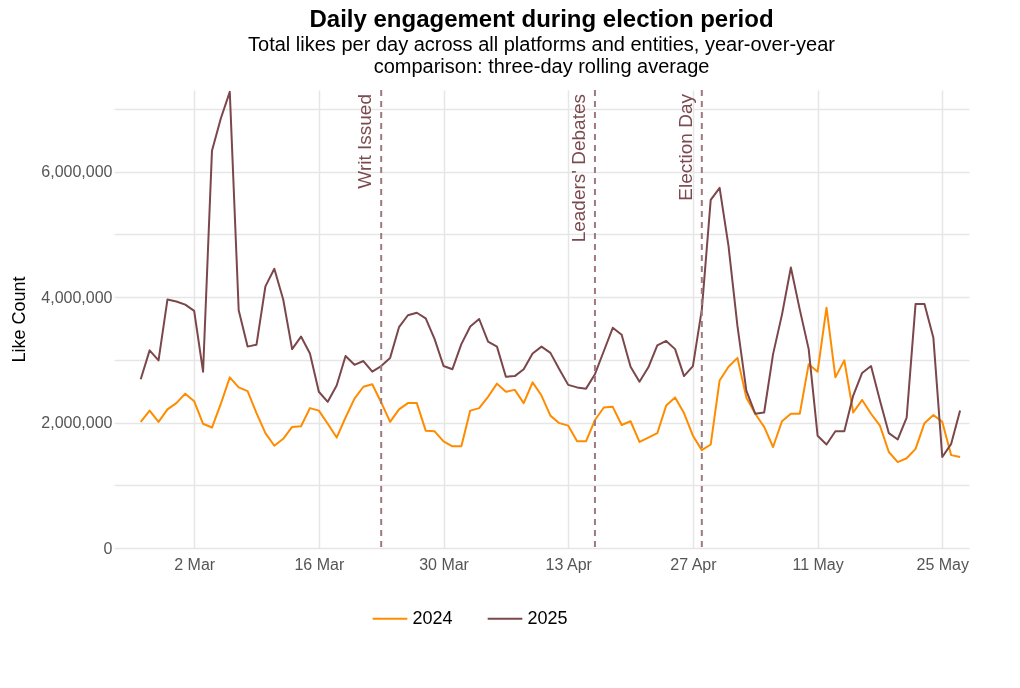  What do you see at coordinates (694, 564) in the screenshot?
I see `x-tick-label: 27 Apr` at bounding box center [694, 564].